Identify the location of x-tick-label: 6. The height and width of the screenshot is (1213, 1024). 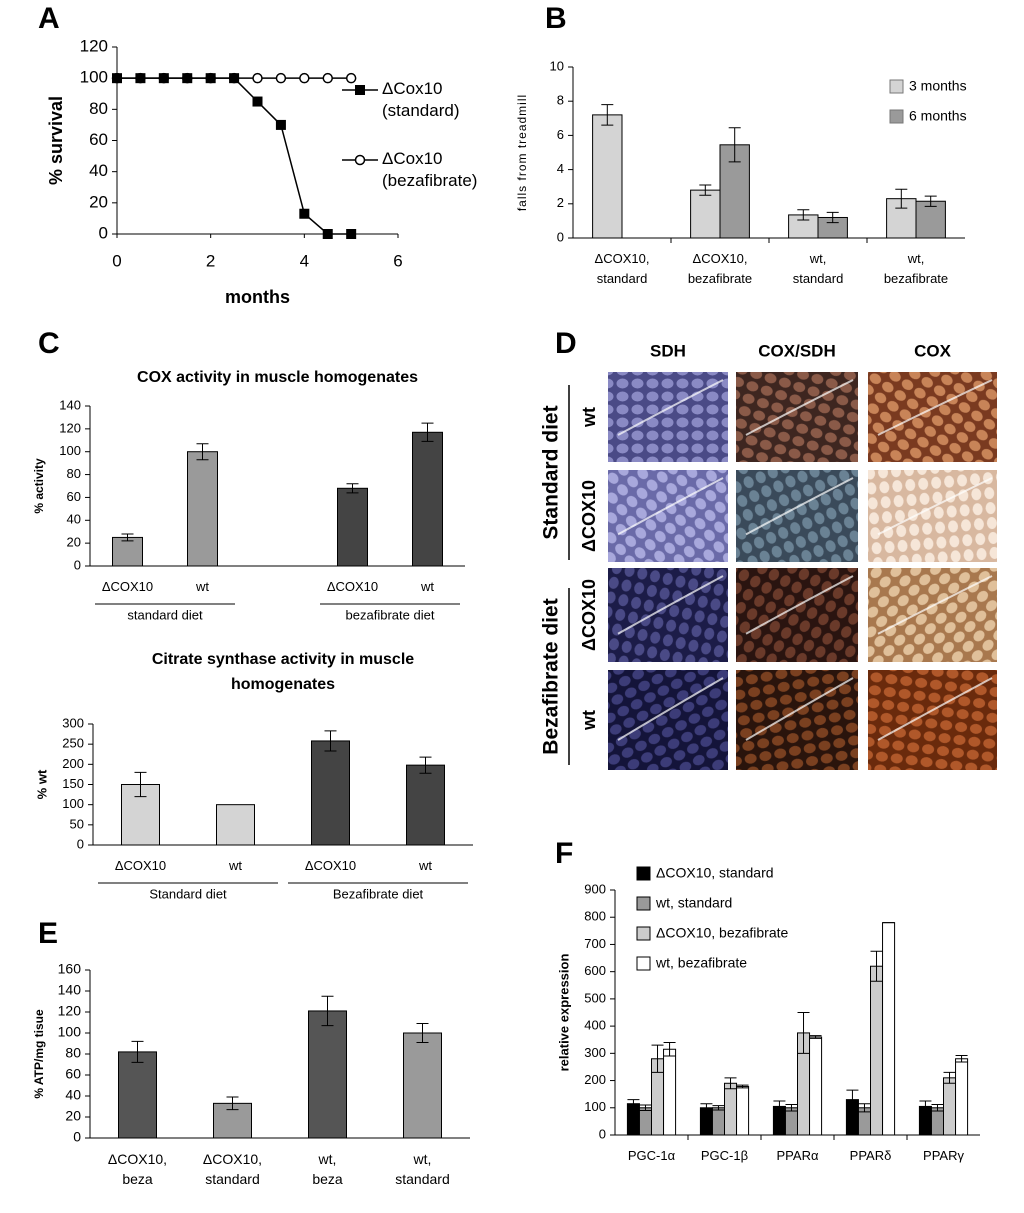
(397, 260).